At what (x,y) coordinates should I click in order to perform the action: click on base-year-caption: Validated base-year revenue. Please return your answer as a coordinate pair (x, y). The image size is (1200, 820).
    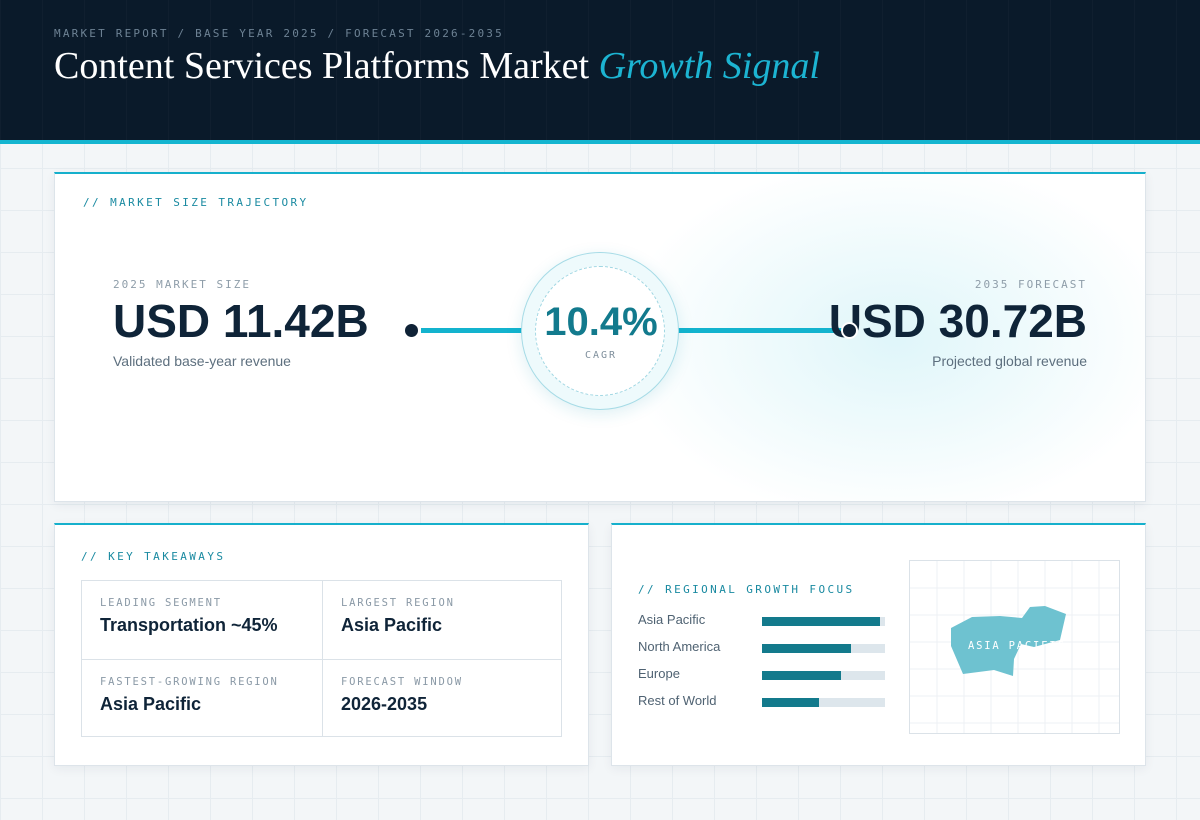
    Looking at the image, I should click on (202, 361).